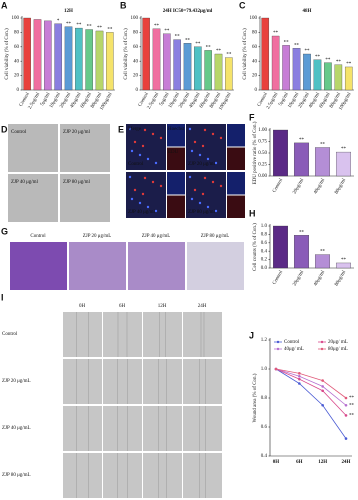 This screenshot has width=358, height=500. Describe the element at coordinates (146, 147) in the screenshot. I see `fluorescence-merge` at that location.